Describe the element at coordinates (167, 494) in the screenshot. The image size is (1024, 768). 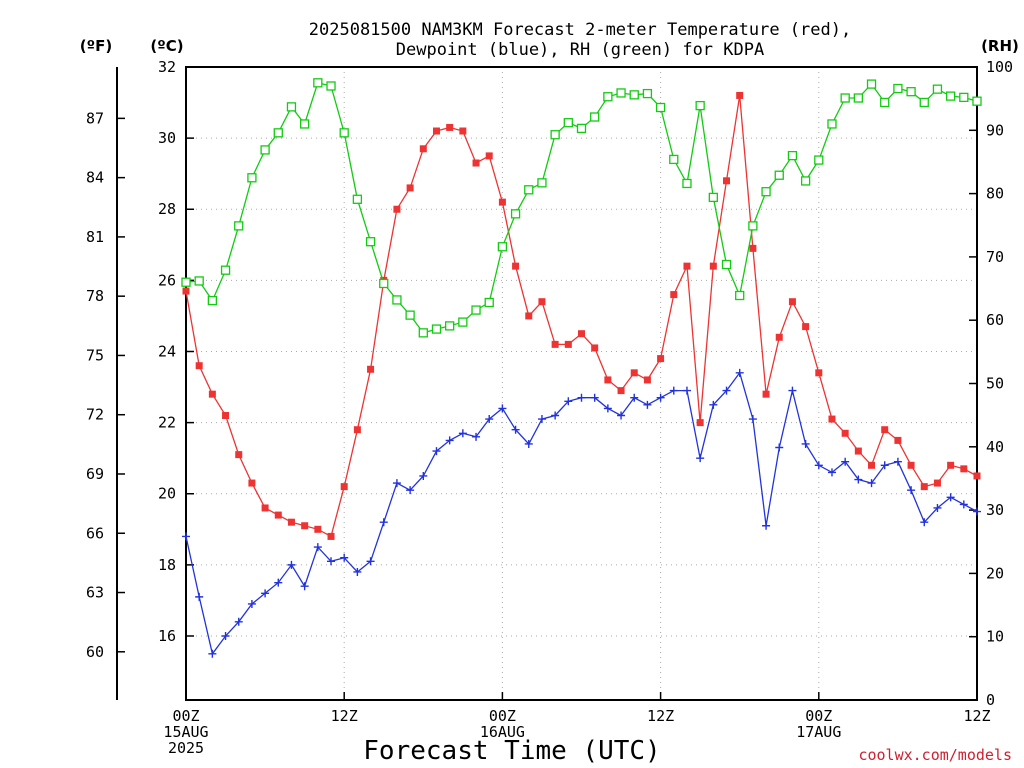
I see `celsius-tick-label: 20` at that location.